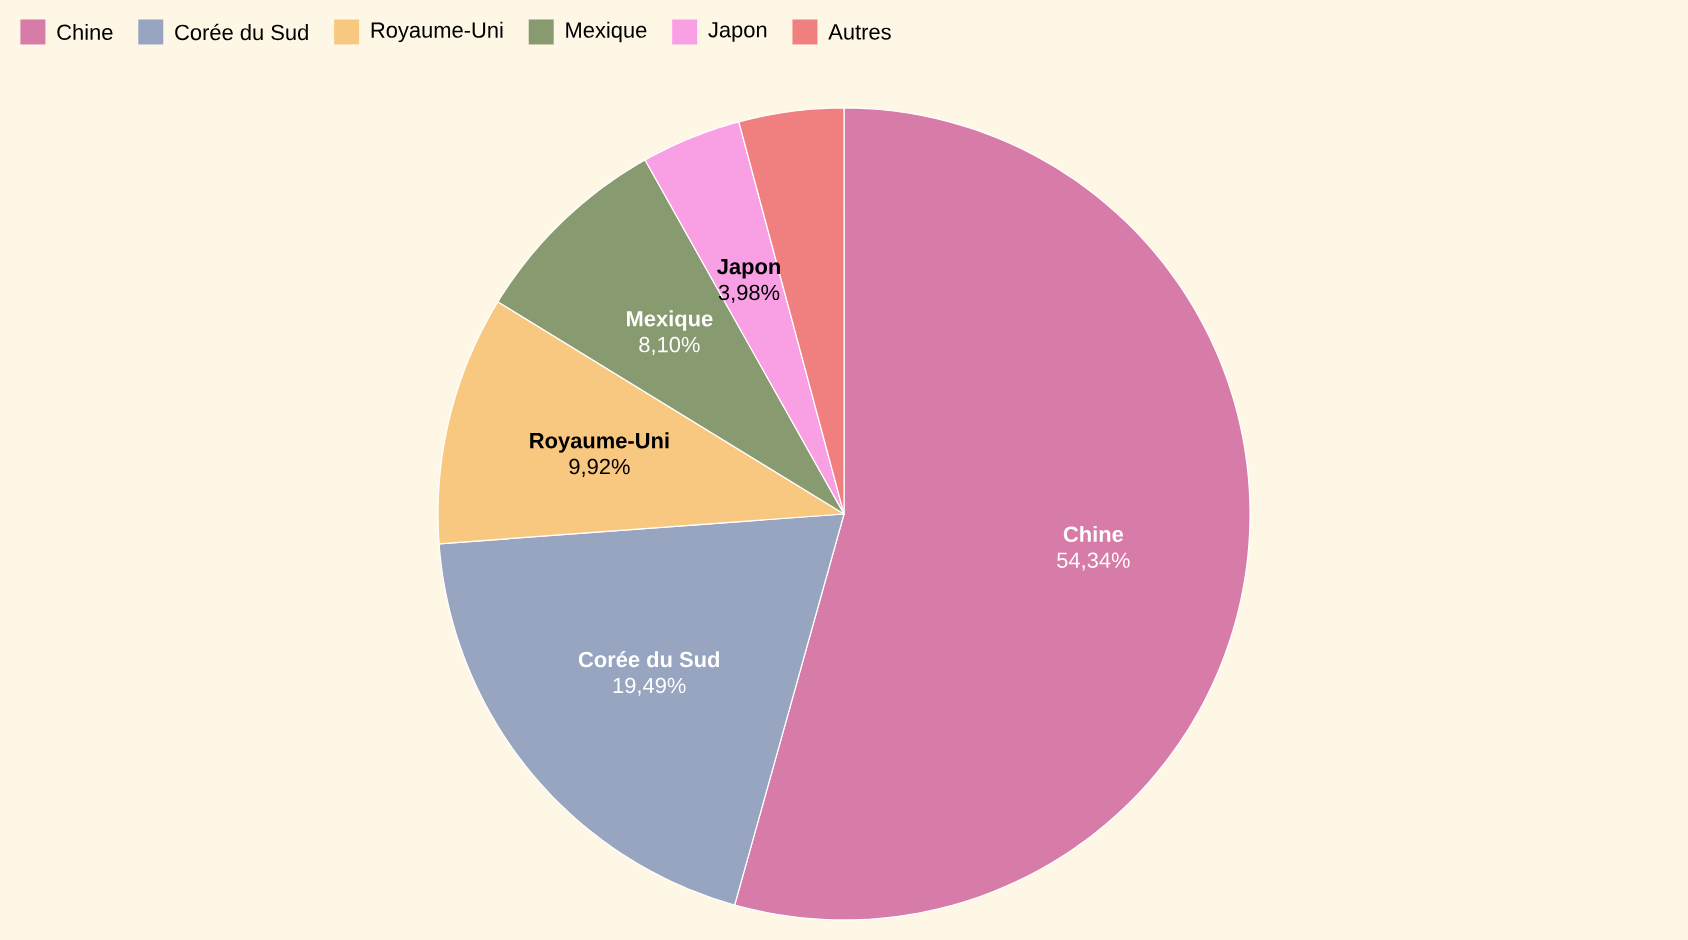 The image size is (1688, 940). What do you see at coordinates (748, 269) in the screenshot?
I see `slice-label: Japon` at bounding box center [748, 269].